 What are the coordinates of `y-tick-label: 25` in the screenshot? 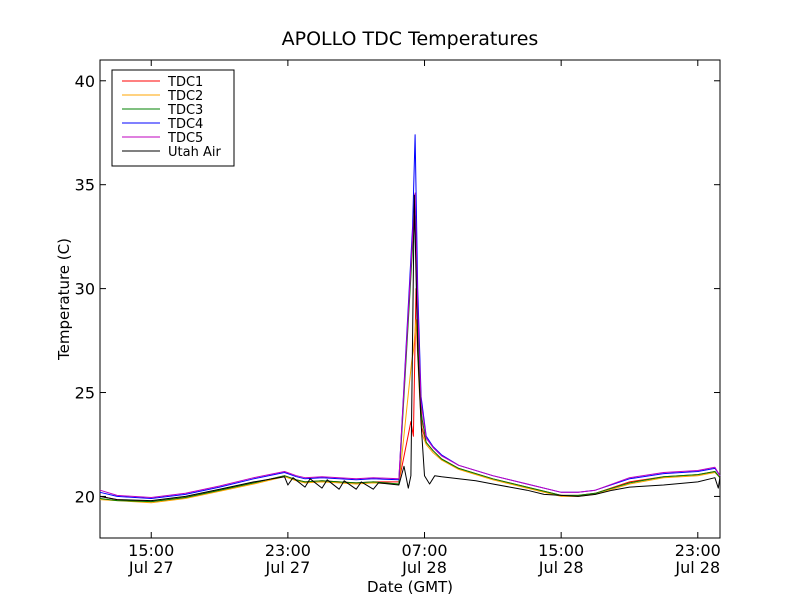 It's located at (85, 393).